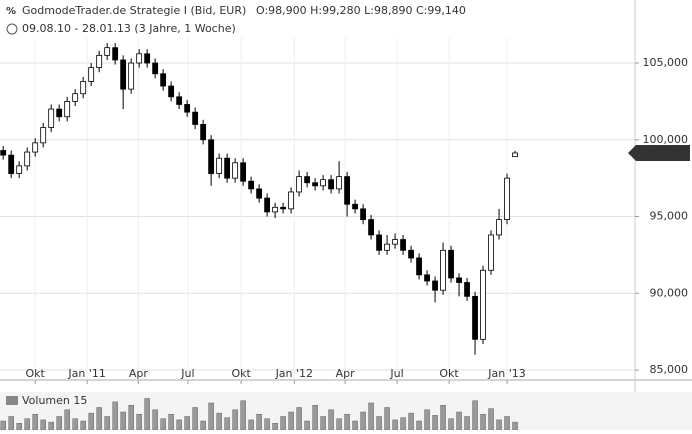 The image size is (692, 434). What do you see at coordinates (669, 216) in the screenshot?
I see `y-tick-label: 95,000` at bounding box center [669, 216].